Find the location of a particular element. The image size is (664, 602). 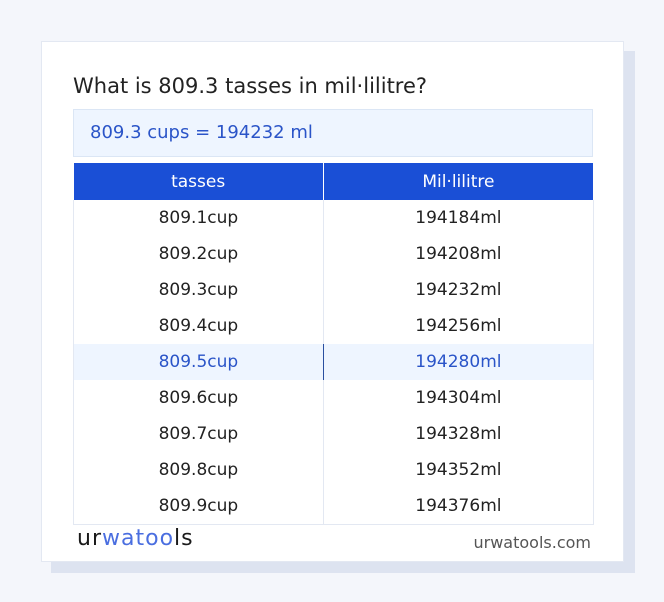

millilitre-cell: 194304ml is located at coordinates (458, 398).